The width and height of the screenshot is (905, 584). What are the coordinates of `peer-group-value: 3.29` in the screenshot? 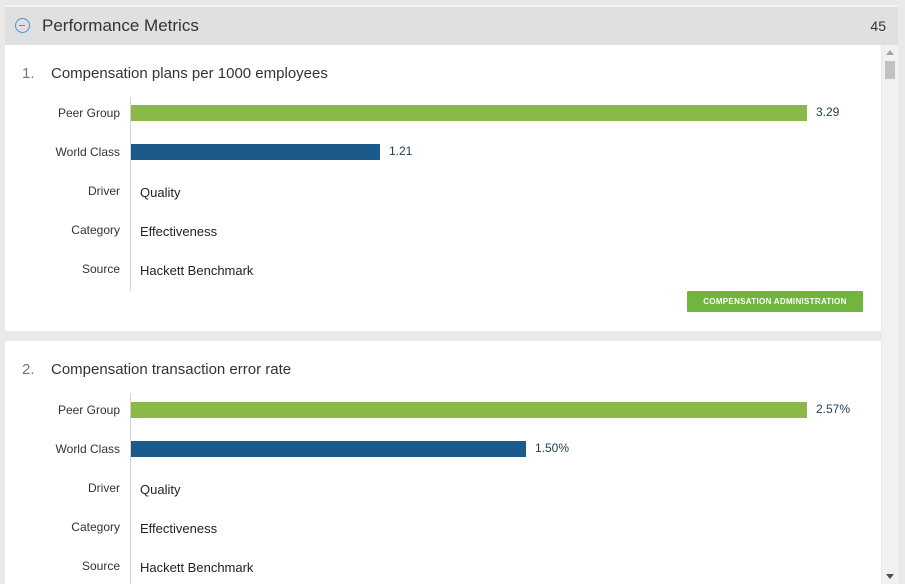 It's located at (828, 112).